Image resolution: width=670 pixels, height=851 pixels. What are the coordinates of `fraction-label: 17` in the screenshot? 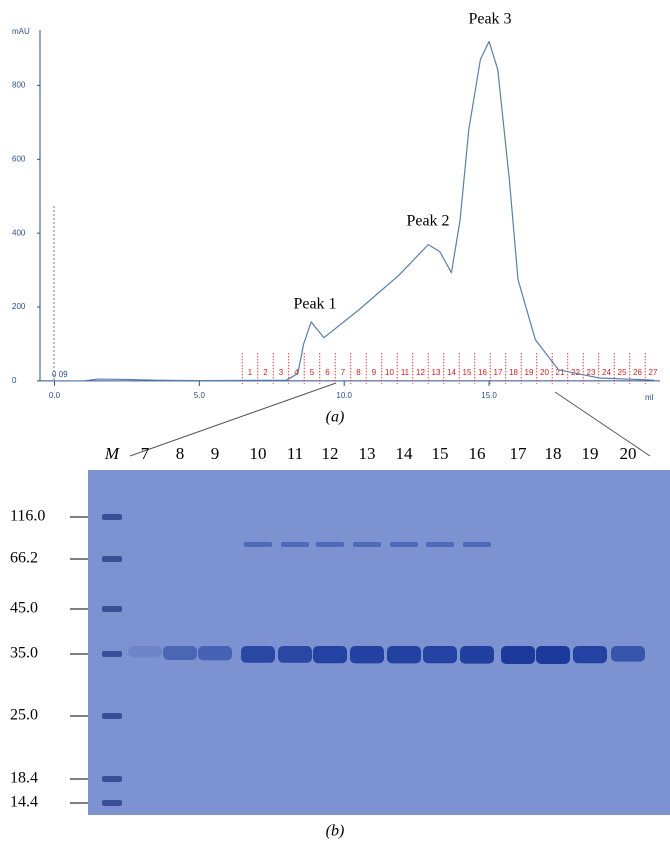 It's located at (498, 372).